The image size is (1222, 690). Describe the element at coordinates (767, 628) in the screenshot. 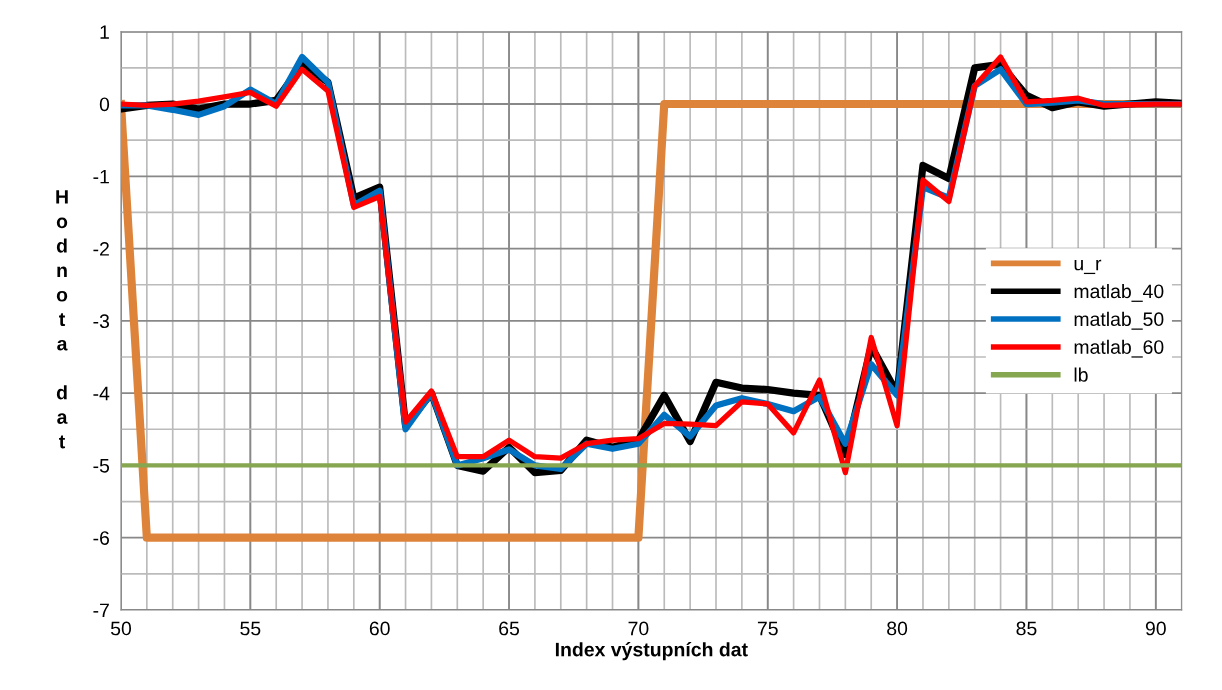

I see `x-tick-label: 75` at that location.